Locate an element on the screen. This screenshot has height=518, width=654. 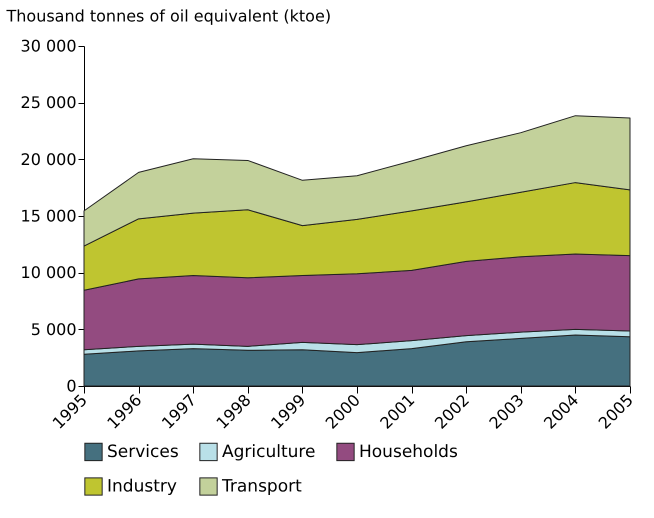
legend-label: Transport is located at coordinates (261, 486).